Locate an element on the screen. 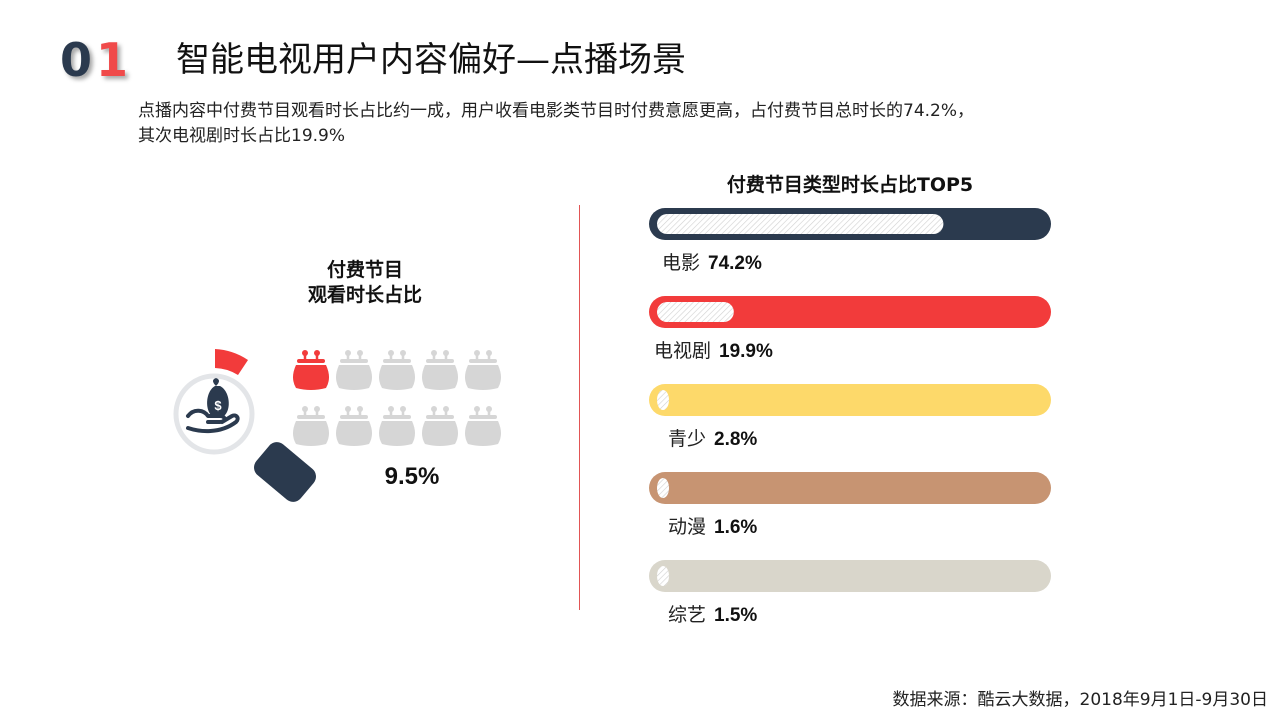 The height and width of the screenshot is (720, 1280). bar-label-3: 动漫 1.6% is located at coordinates (712, 525).